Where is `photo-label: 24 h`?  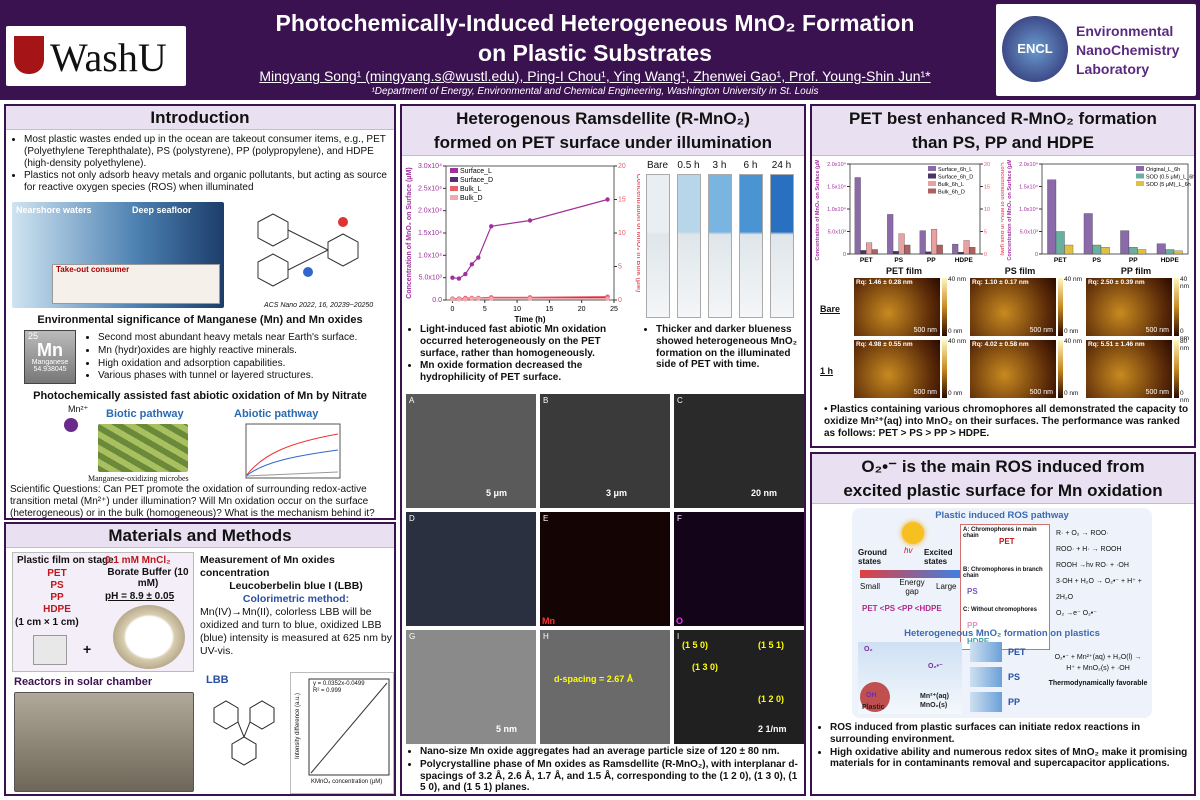 photo-label: 24 h is located at coordinates (781, 165).